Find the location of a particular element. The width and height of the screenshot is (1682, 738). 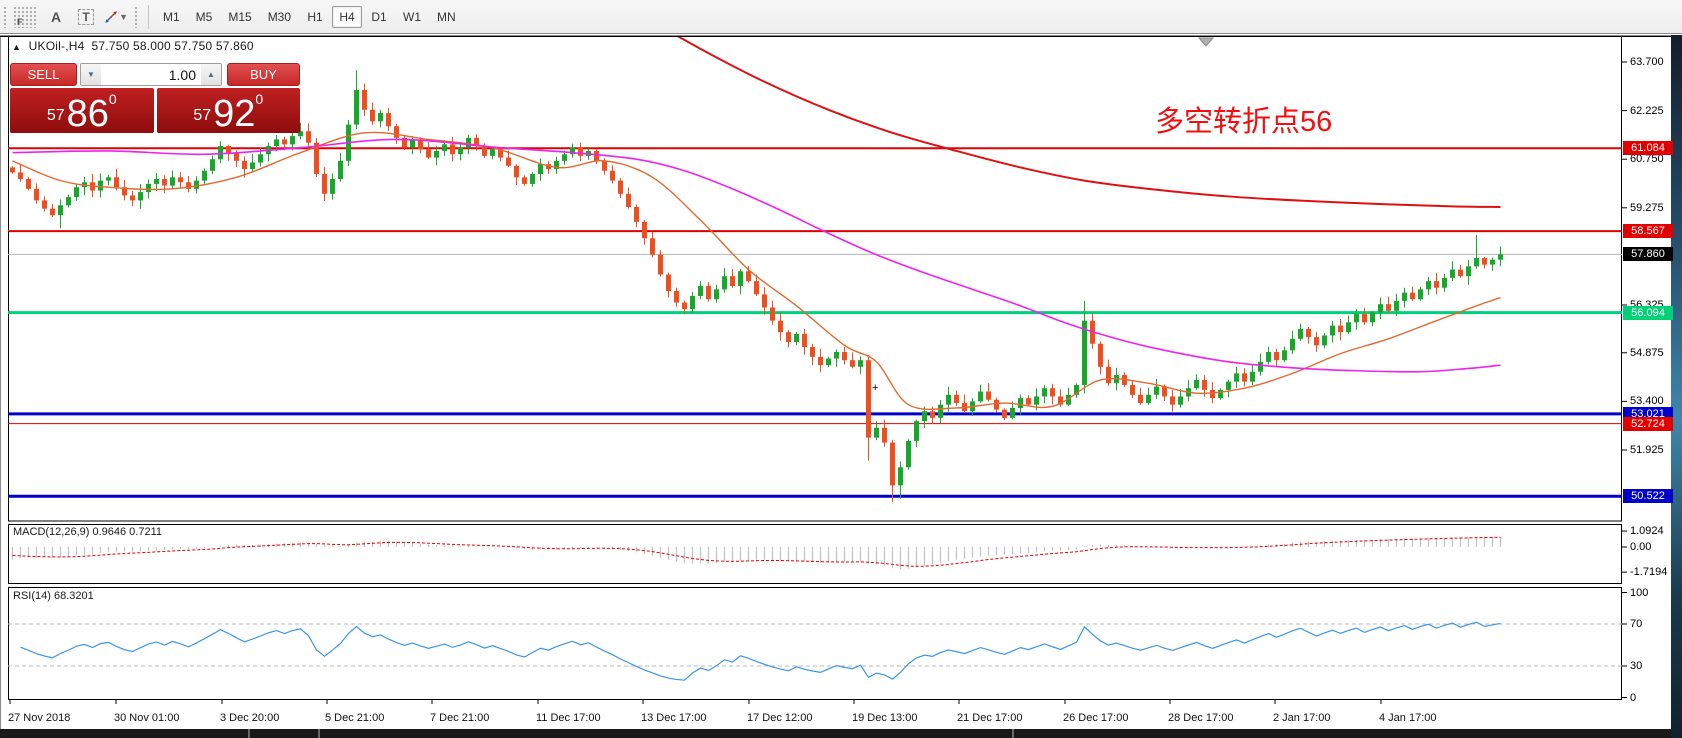

date-axis-label: 11 Dec 17:00 is located at coordinates (568, 718).